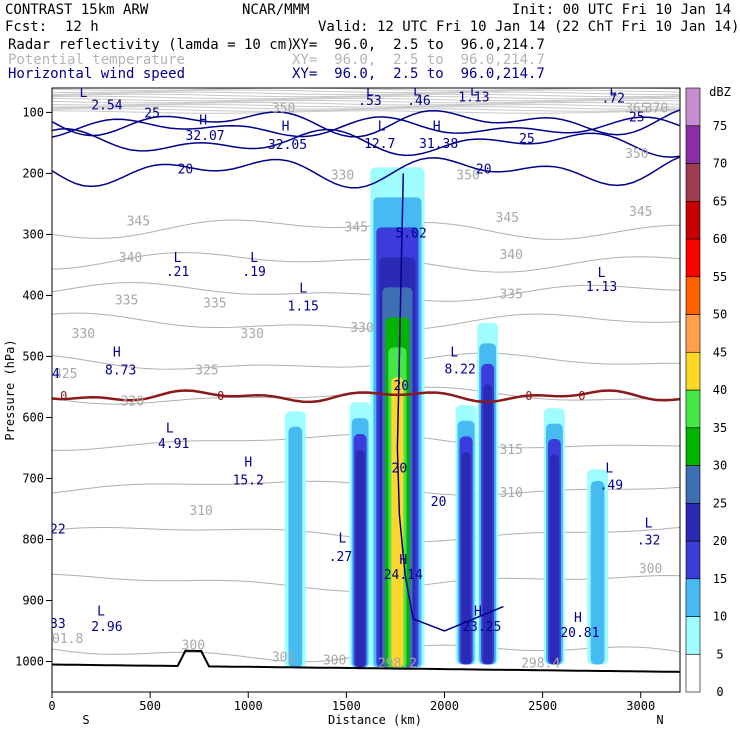  I want to click on extremum-label: 31.38, so click(438, 144).